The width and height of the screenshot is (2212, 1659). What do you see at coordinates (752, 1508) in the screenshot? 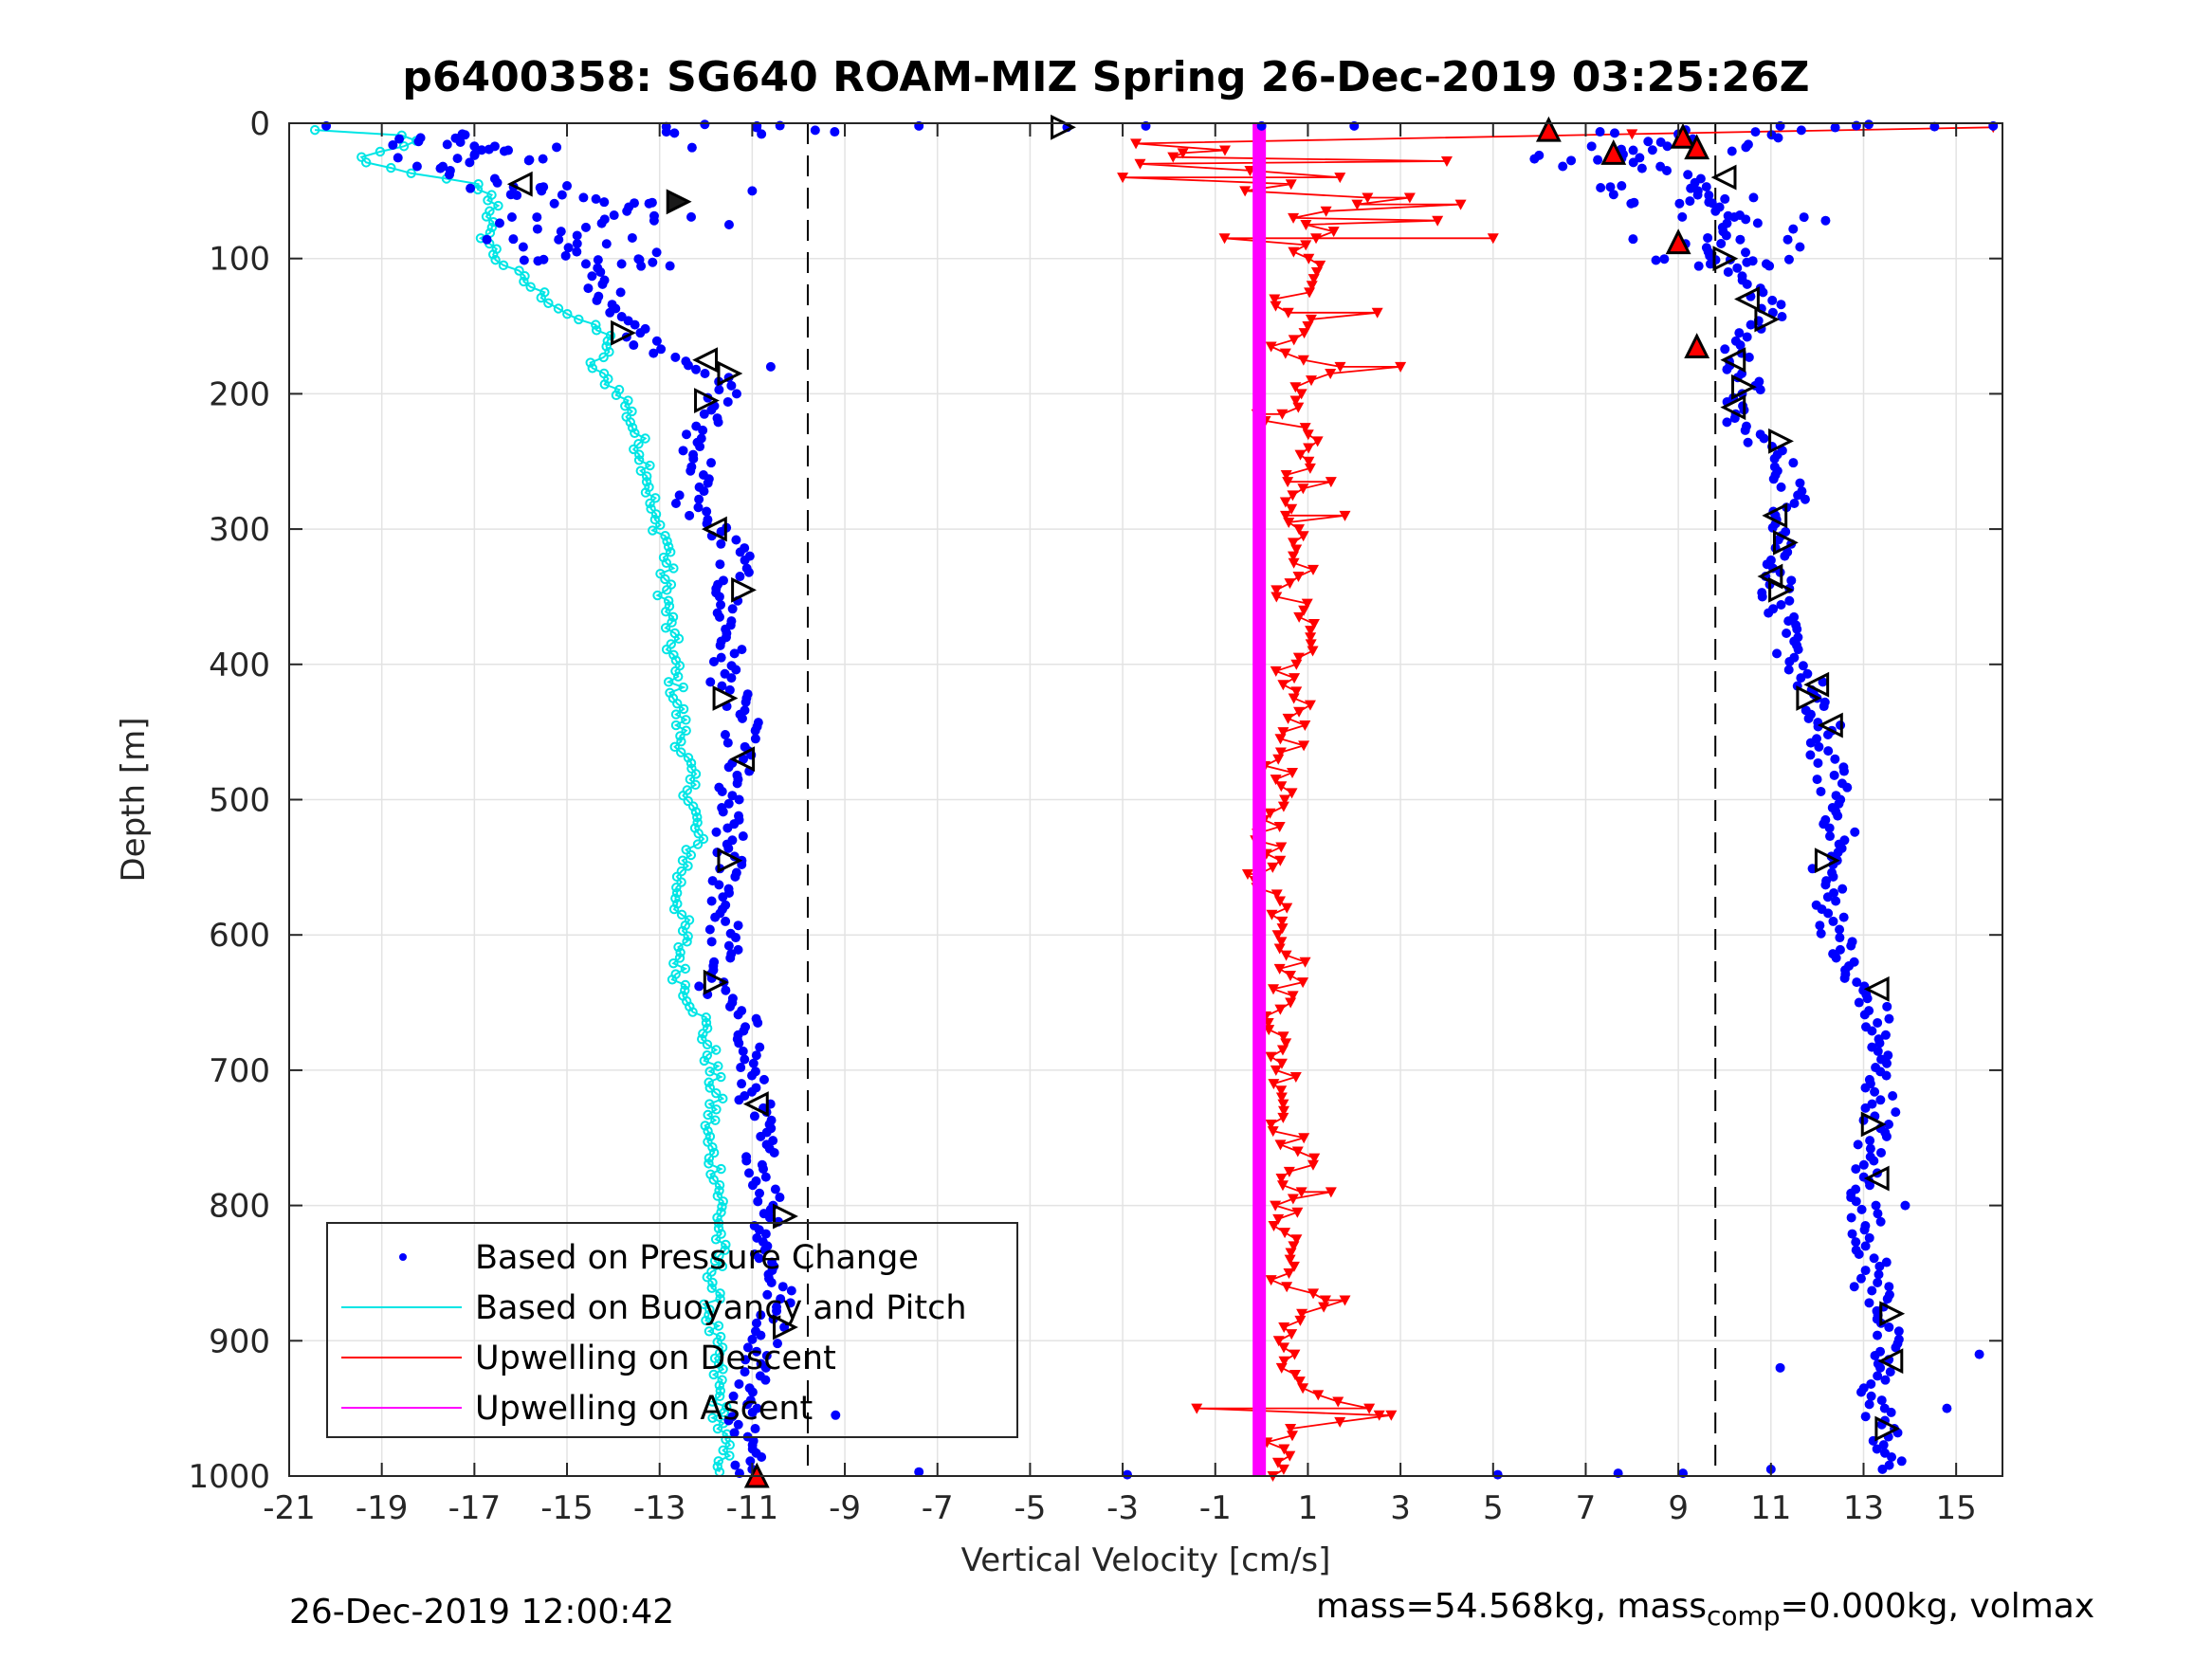
I see `x-tick-label: -11` at bounding box center [752, 1508].